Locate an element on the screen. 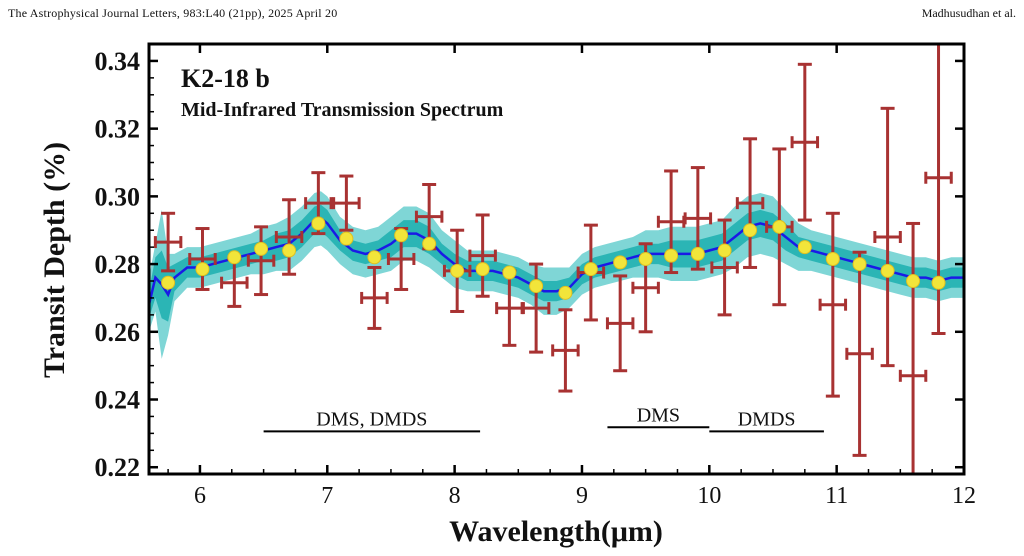 This screenshot has width=1024, height=556. y-tick-label: 0.30 is located at coordinates (118, 196).